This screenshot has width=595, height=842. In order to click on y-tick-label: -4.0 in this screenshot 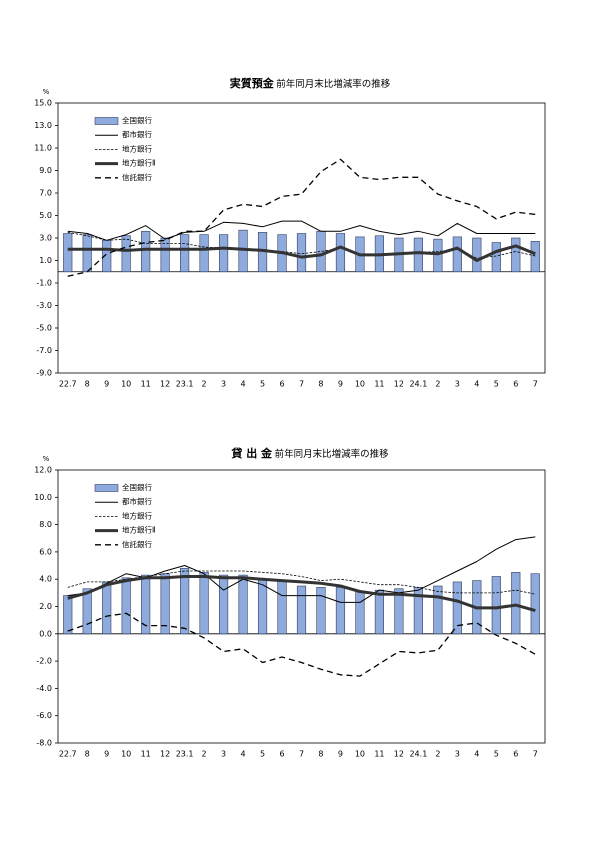, I will do `click(44, 688)`.